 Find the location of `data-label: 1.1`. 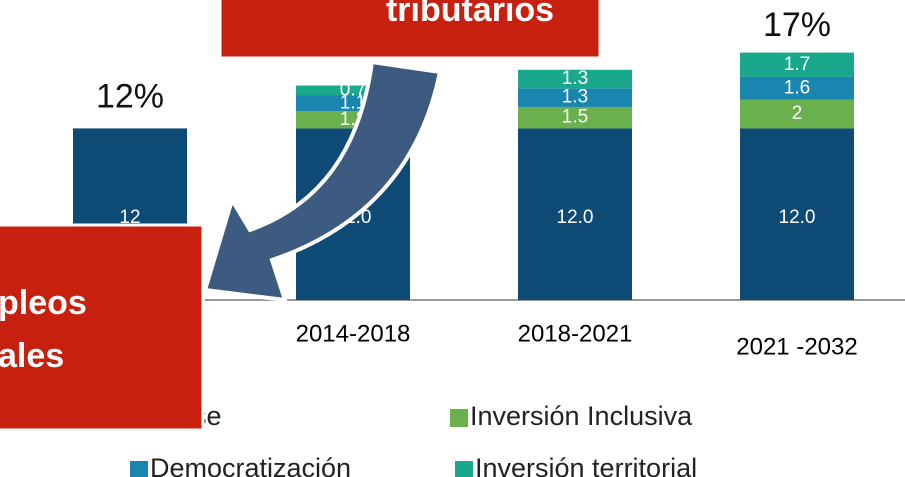

data-label: 1.1 is located at coordinates (353, 102).